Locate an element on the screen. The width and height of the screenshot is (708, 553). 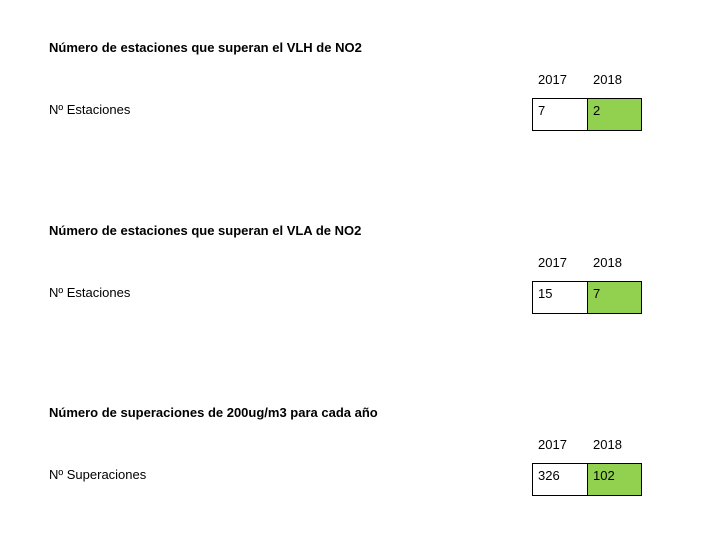
values-box: 15 7 is located at coordinates (587, 297).